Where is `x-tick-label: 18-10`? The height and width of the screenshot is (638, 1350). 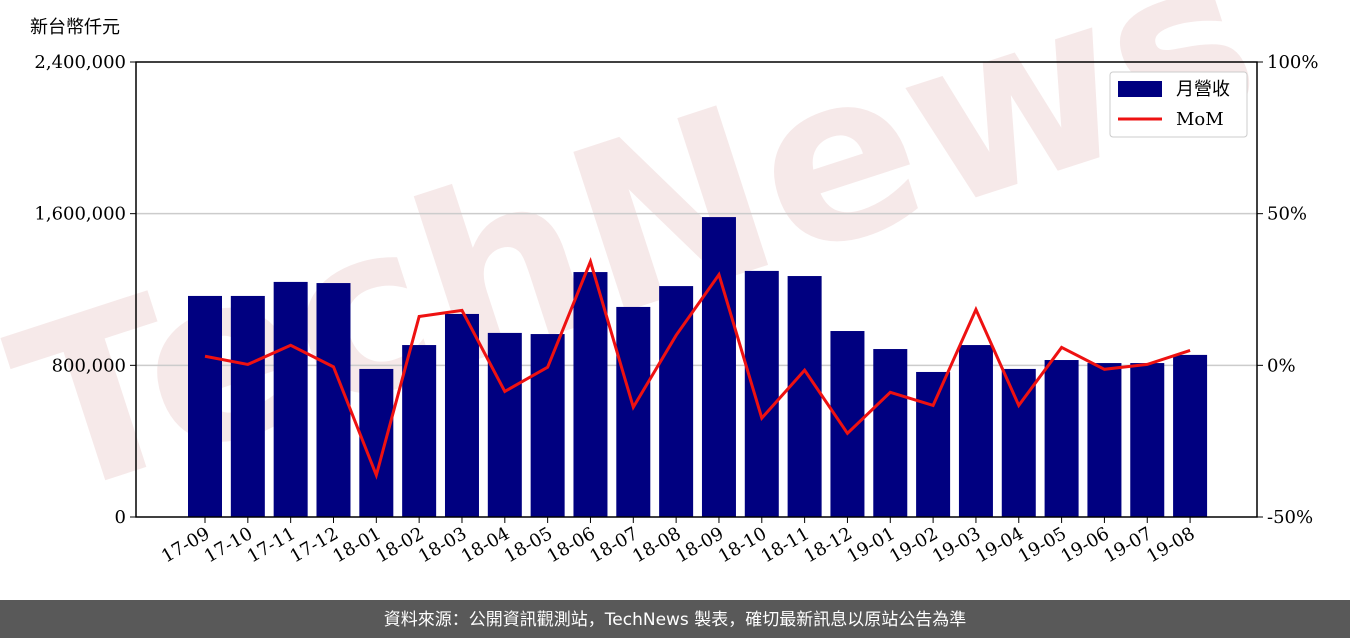 x-tick-label: 18-10 is located at coordinates (742, 545).